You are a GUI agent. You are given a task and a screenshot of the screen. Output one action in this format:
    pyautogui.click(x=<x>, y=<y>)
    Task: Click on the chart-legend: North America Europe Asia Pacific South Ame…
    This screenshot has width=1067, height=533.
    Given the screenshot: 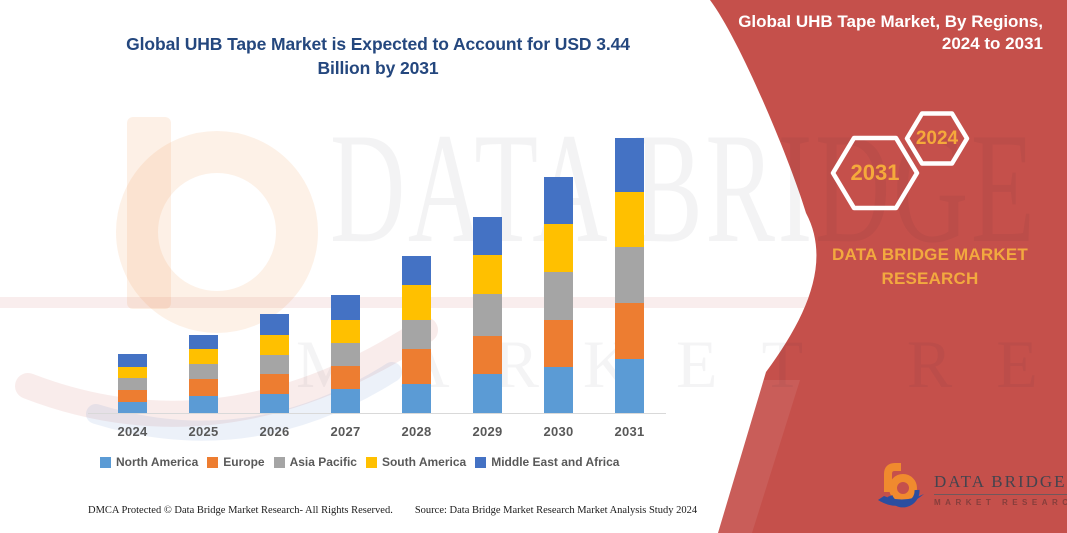 What is the action you would take?
    pyautogui.click(x=359, y=462)
    